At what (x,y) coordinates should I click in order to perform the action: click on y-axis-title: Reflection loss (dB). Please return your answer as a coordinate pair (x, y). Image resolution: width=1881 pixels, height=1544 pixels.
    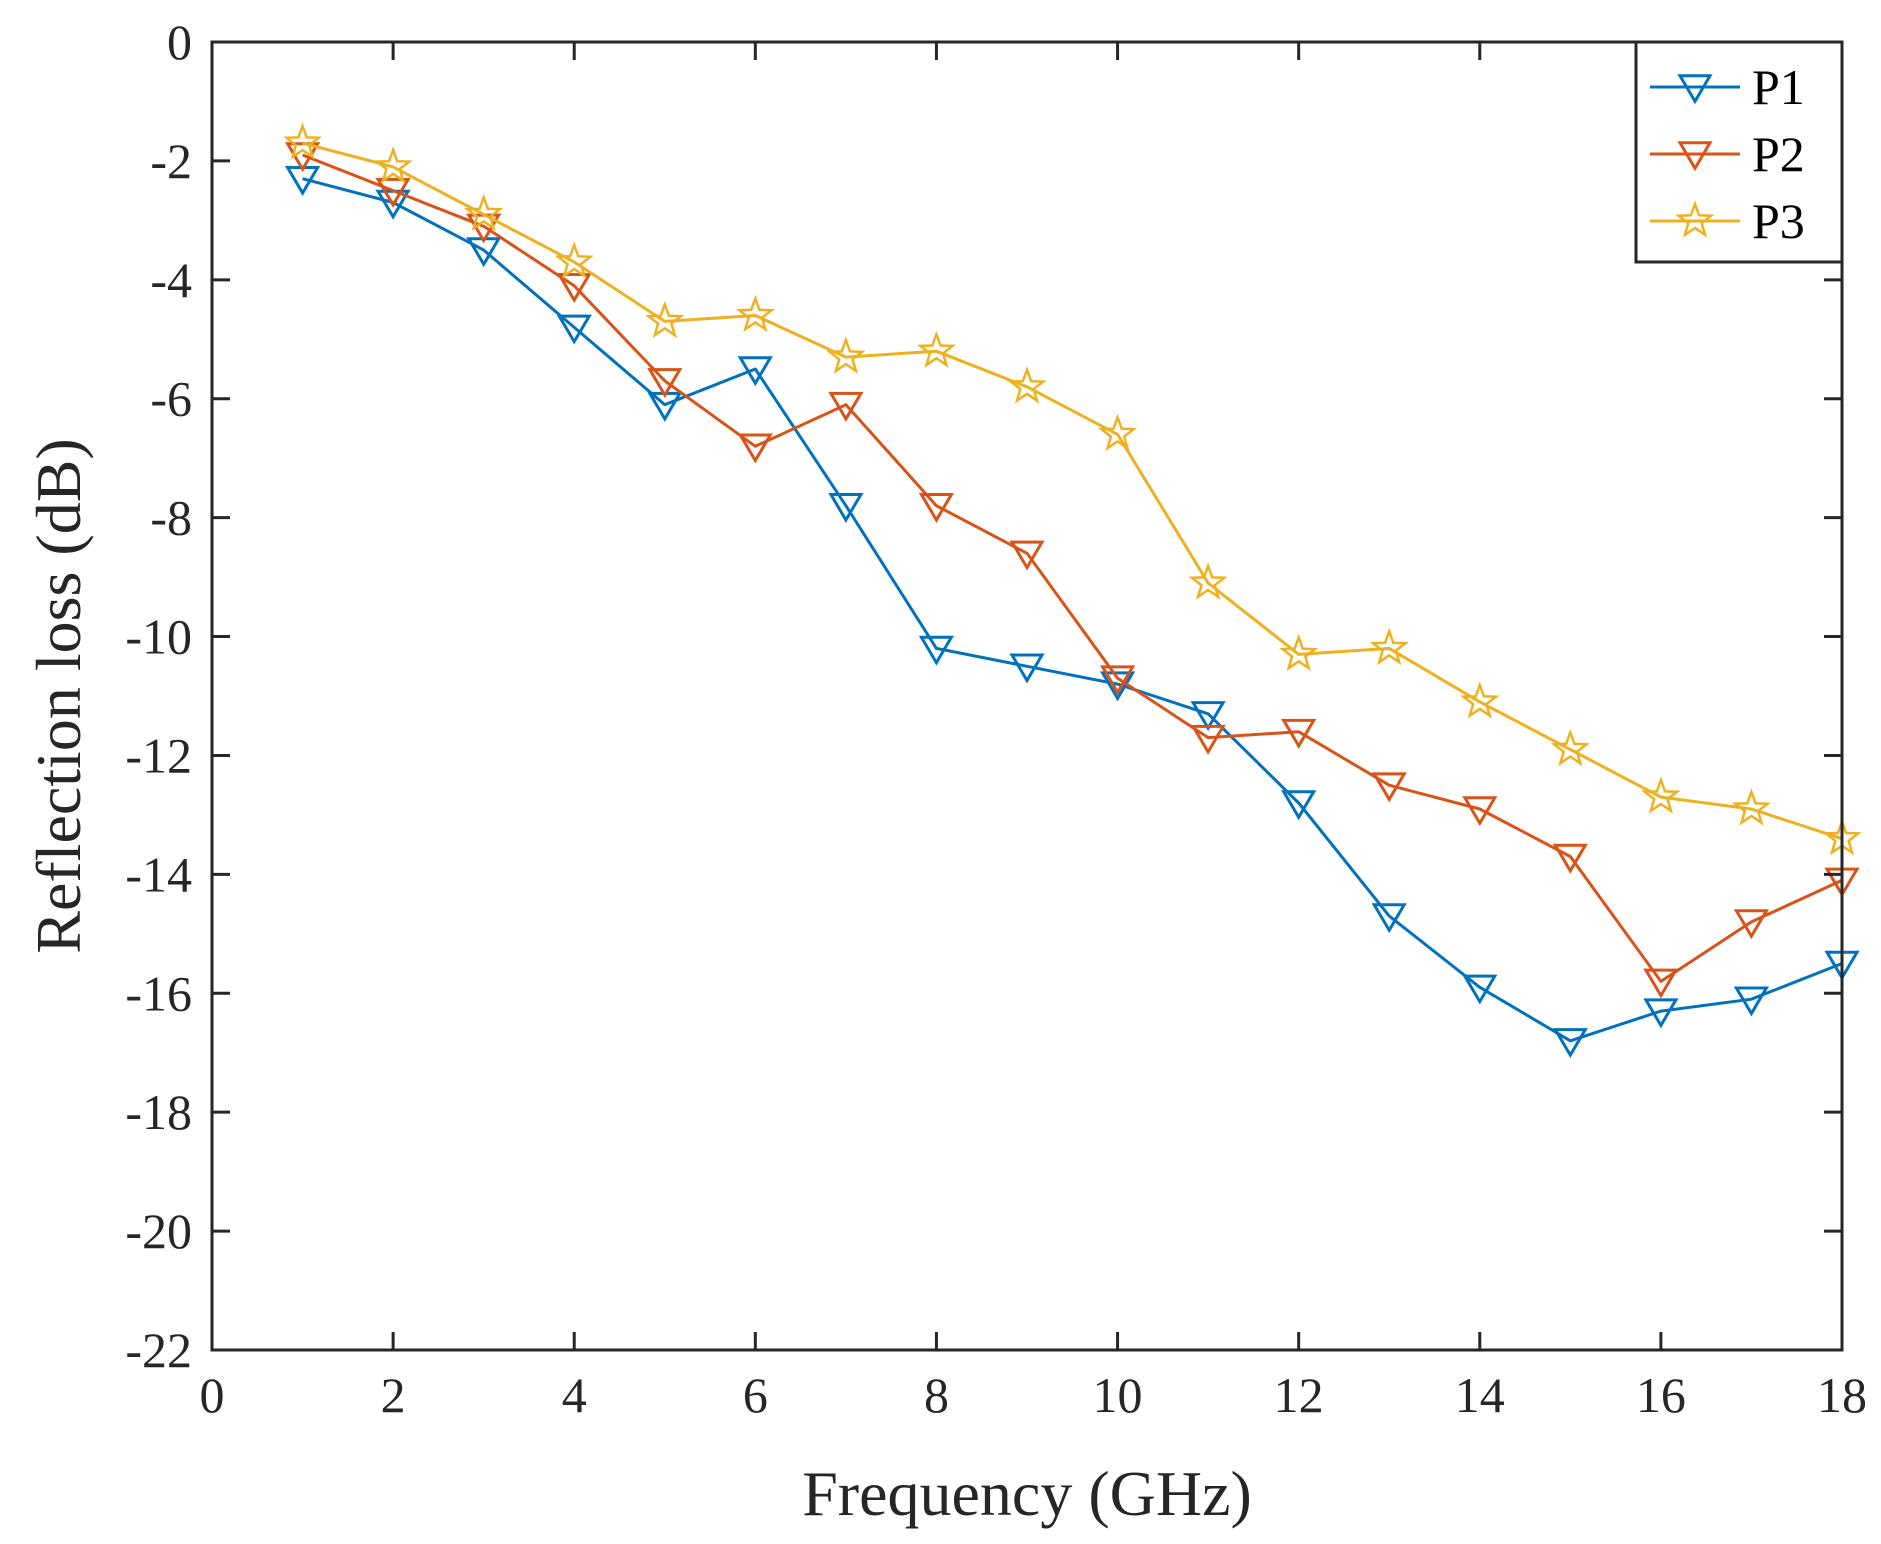
    Looking at the image, I should click on (58, 695).